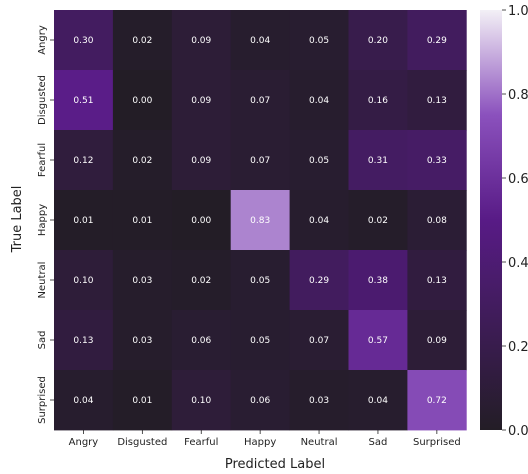 This screenshot has width=528, height=474. I want to click on cell-value-label: 0.51, so click(83, 101).